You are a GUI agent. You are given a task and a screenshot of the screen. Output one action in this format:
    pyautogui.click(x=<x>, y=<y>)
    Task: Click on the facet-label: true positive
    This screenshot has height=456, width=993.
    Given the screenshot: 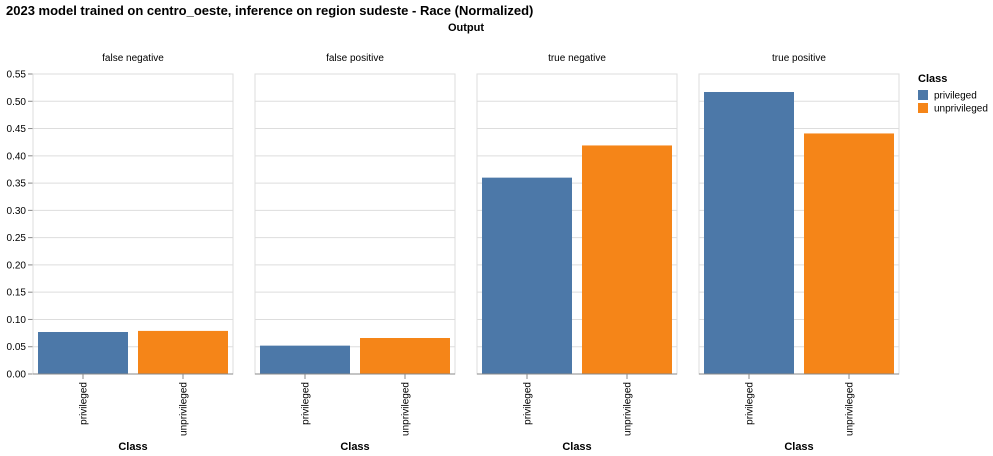 What is the action you would take?
    pyautogui.click(x=799, y=58)
    